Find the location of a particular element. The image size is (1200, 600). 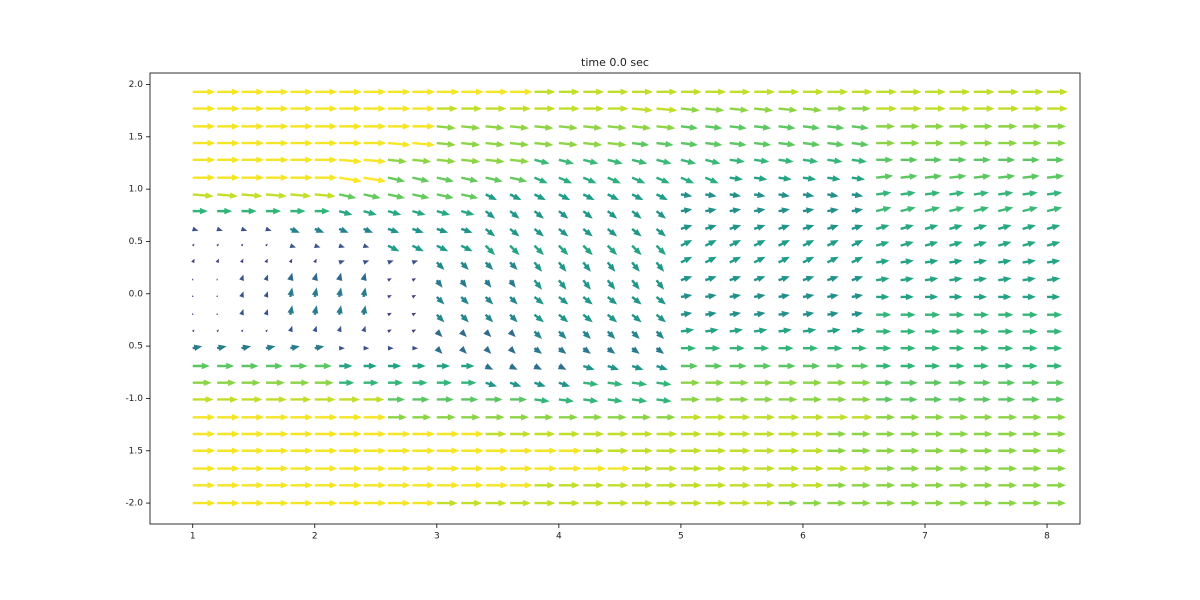

y-tick-label: 0.5 is located at coordinates (136, 347).